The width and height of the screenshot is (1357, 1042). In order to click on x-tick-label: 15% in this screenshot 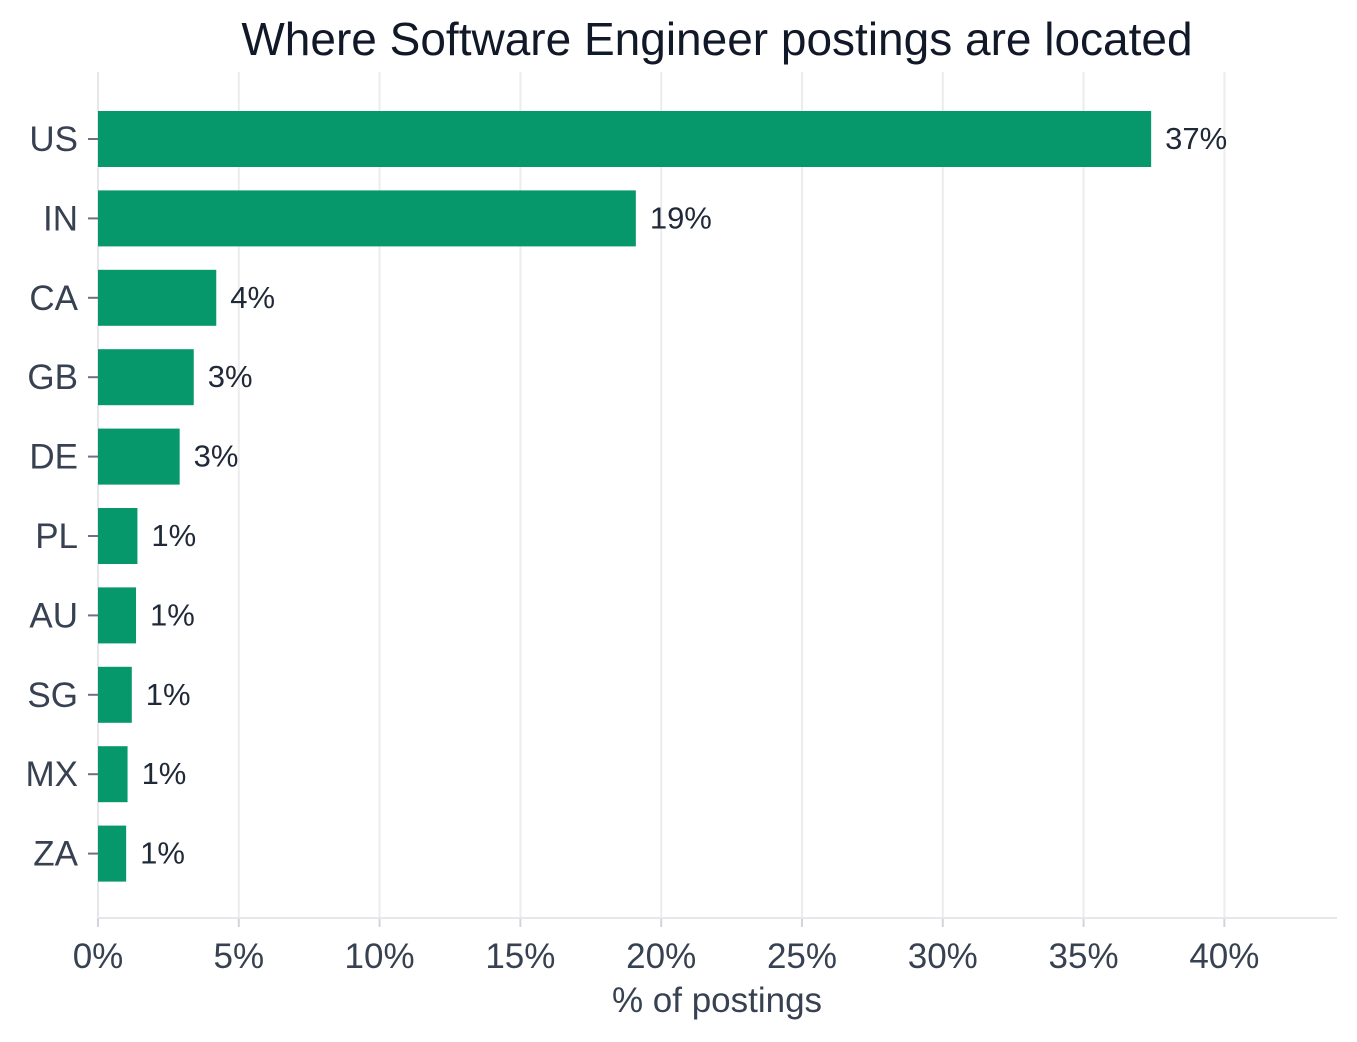, I will do `click(520, 956)`.